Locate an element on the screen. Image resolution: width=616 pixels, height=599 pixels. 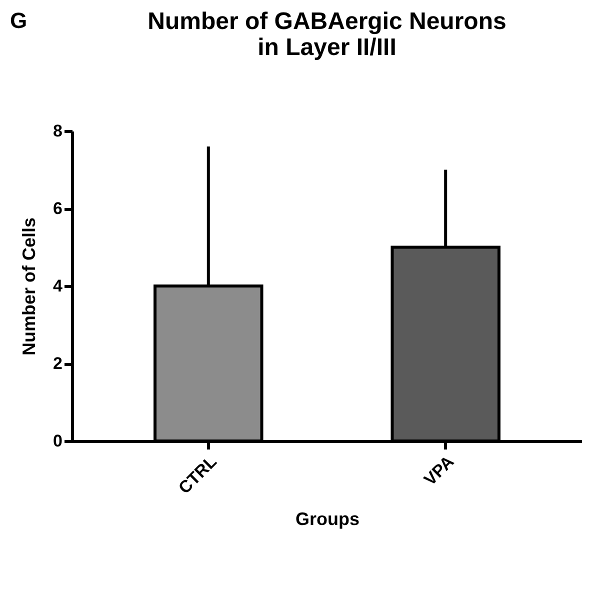
y-tick-label: 4 is located at coordinates (58, 286).